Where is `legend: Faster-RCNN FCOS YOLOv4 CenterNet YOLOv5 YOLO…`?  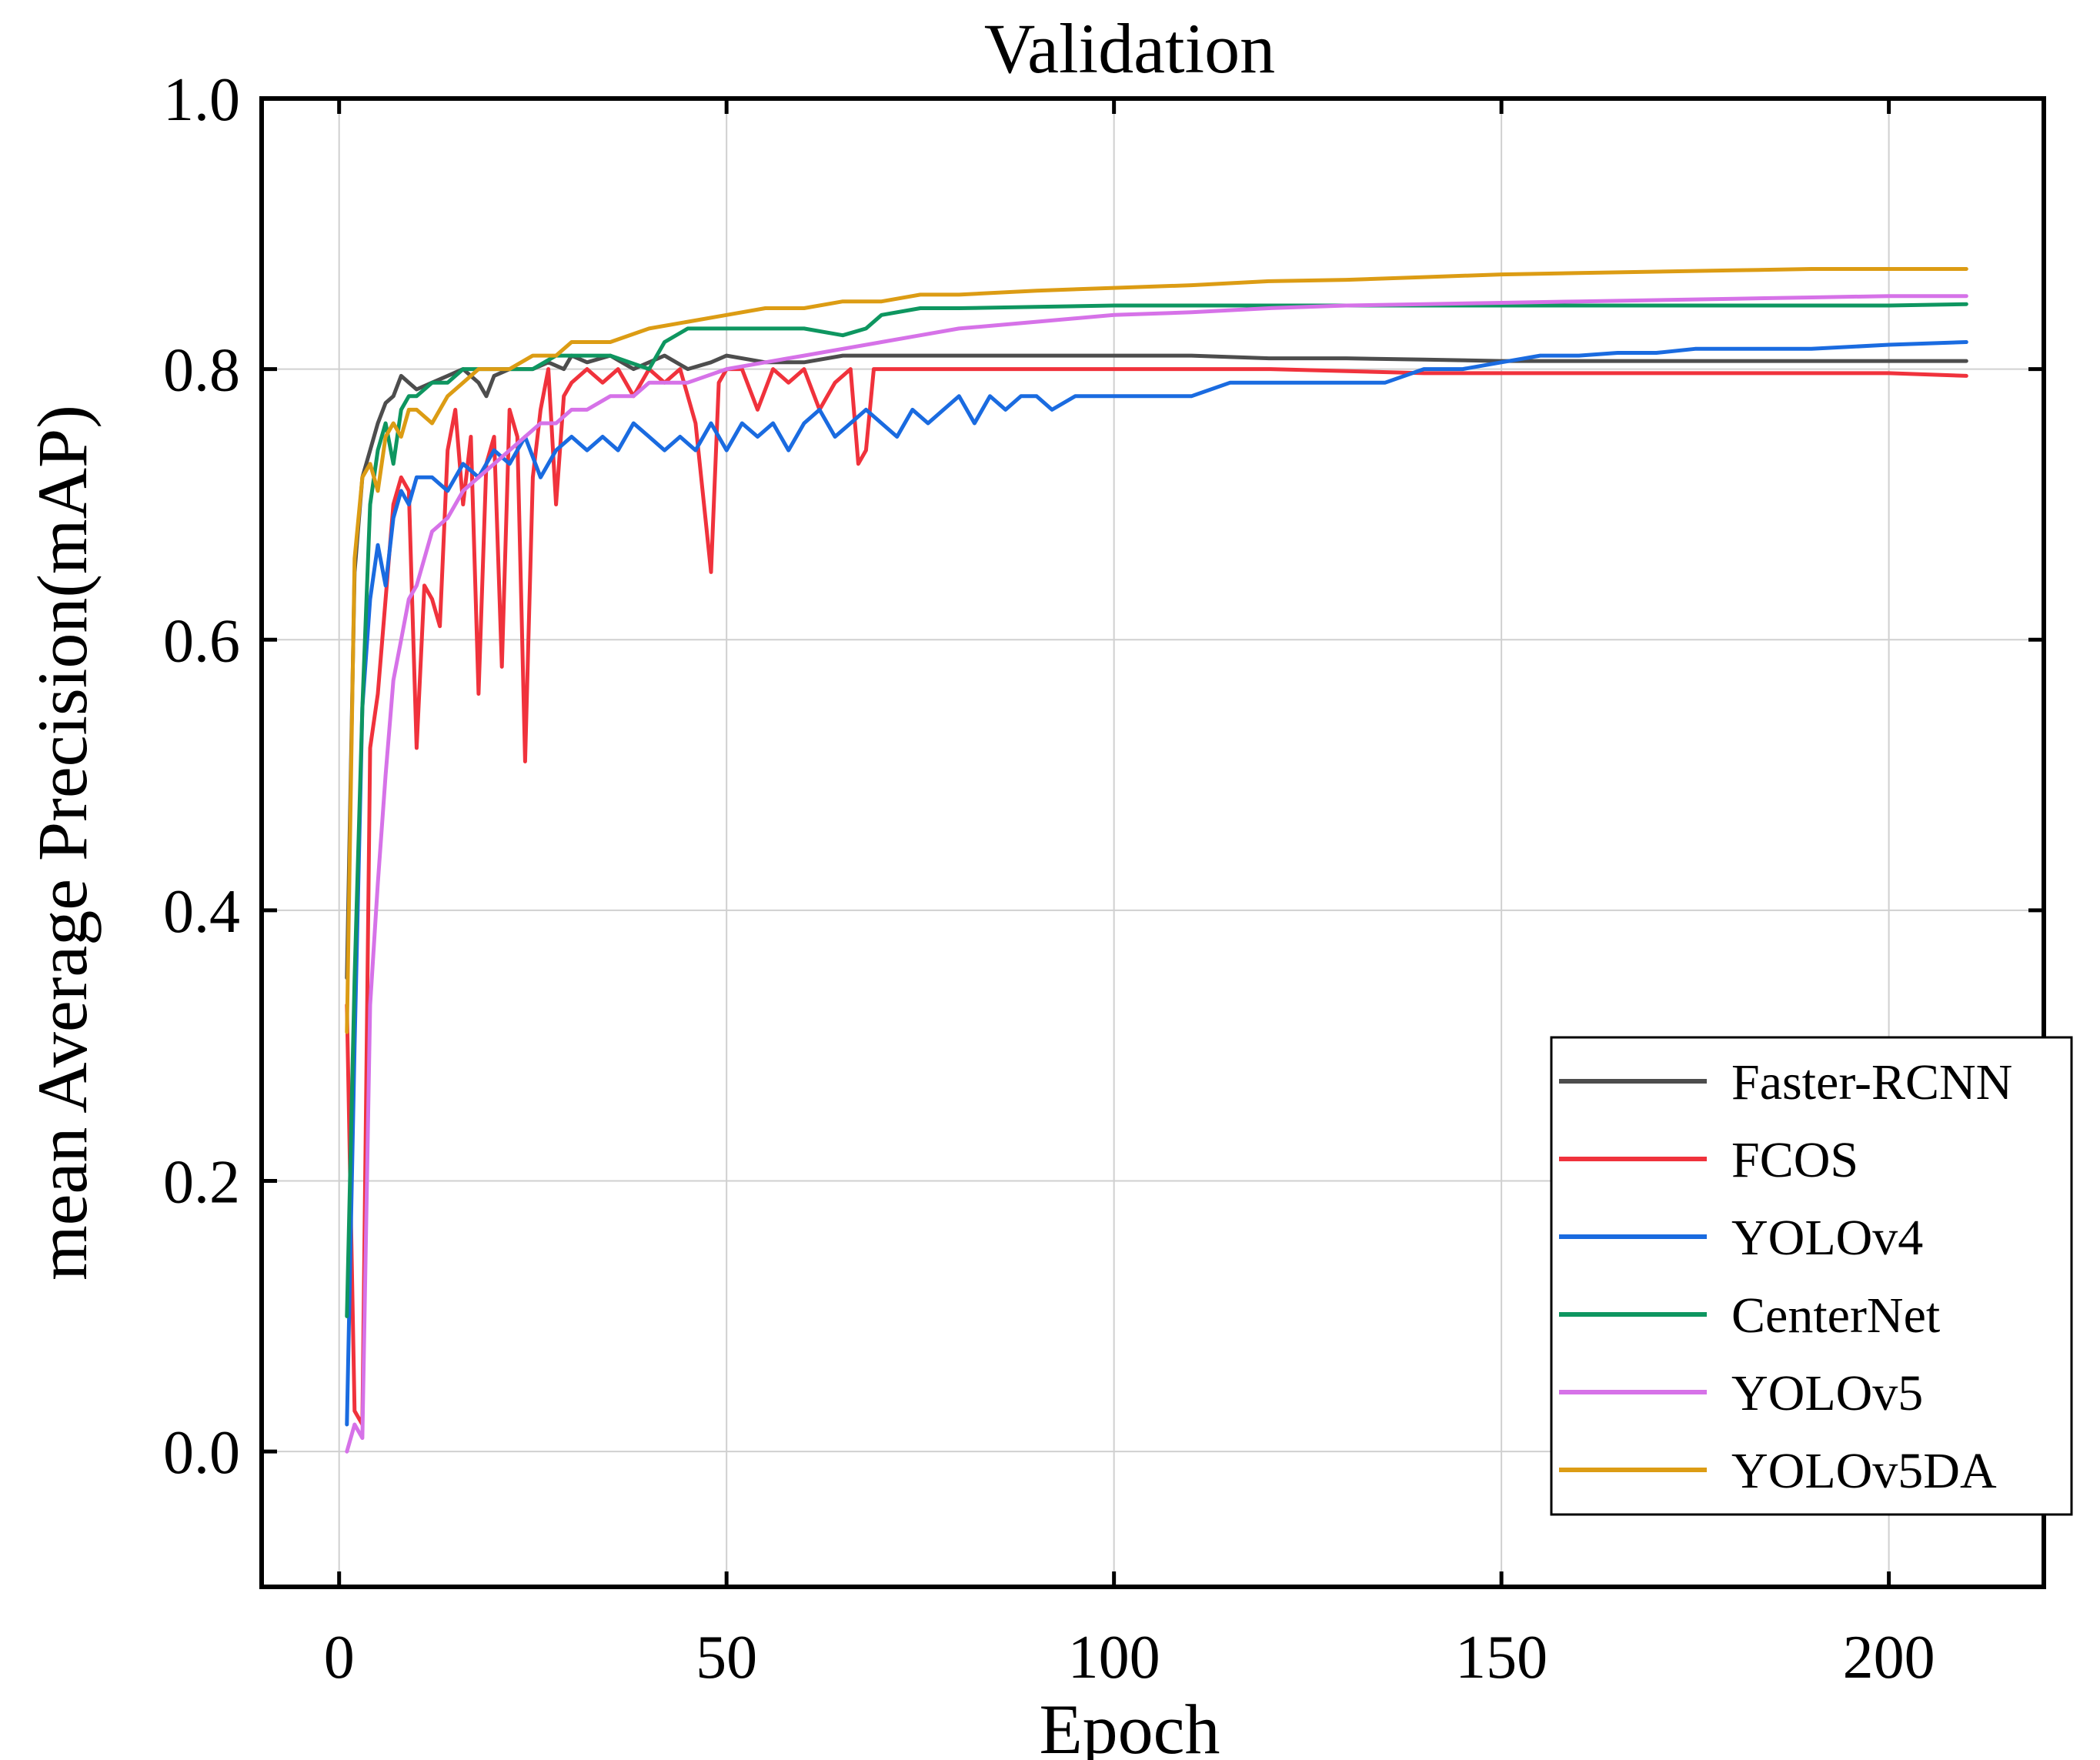
legend: Faster-RCNN FCOS YOLOv4 CenterNet YOLOv5 YOLO… is located at coordinates (1811, 1276).